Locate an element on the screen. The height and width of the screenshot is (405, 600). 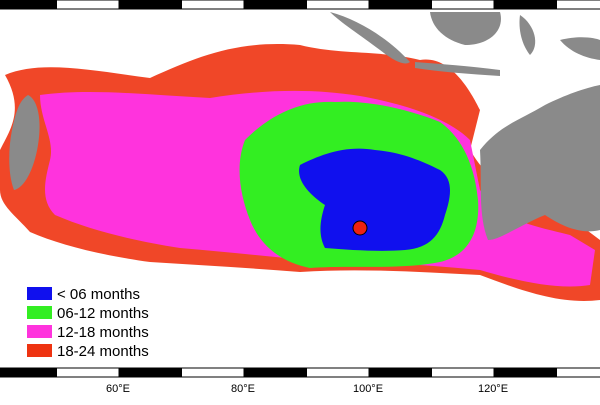
legend-label: 18-24 months is located at coordinates (103, 351).